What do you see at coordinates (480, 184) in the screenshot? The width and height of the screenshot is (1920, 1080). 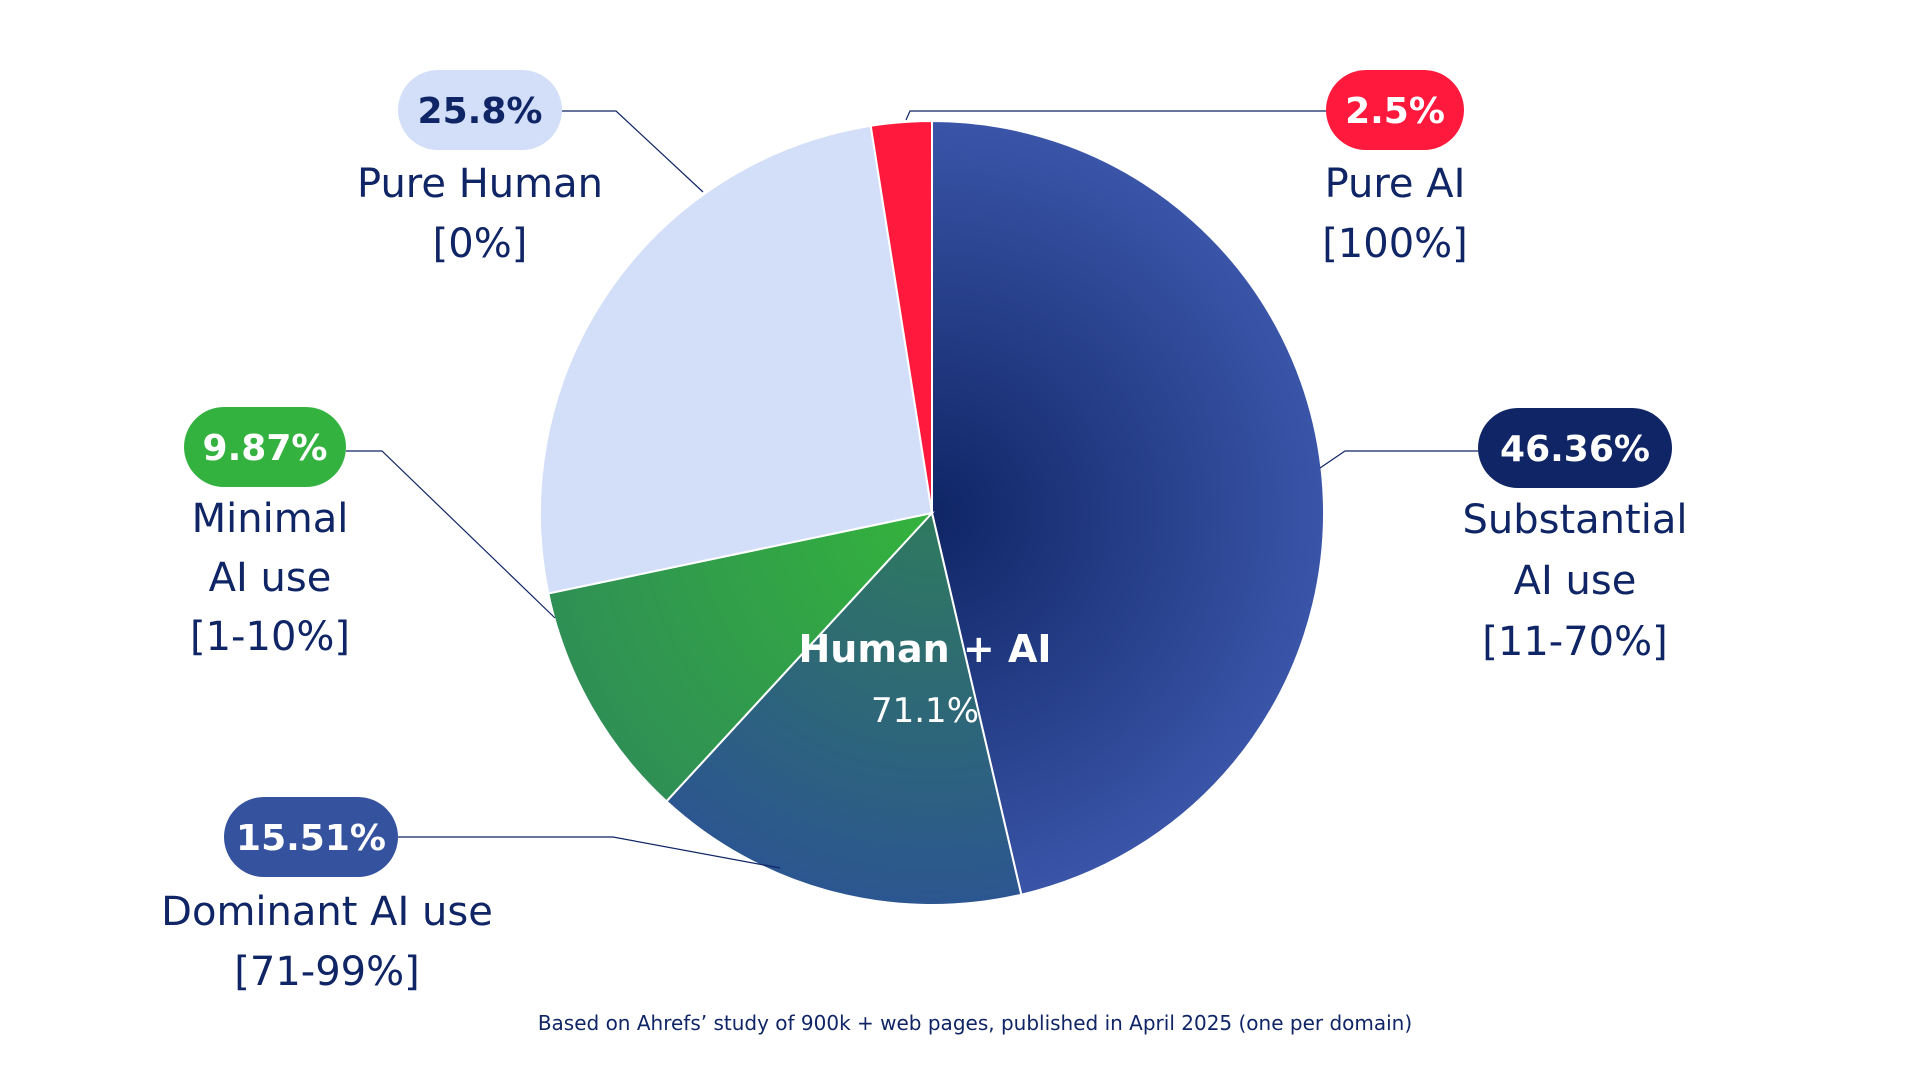 I see `category-label-pure-human: Pure Human` at bounding box center [480, 184].